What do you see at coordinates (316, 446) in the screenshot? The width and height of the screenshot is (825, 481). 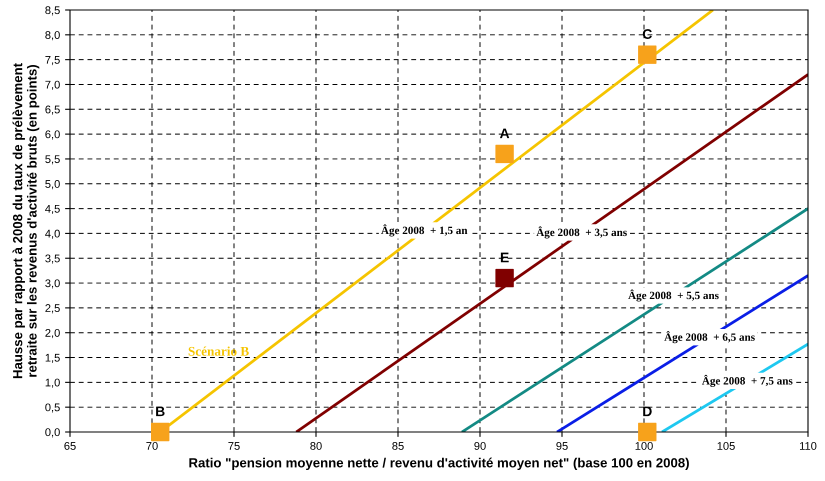 I see `x-tick-label: 80` at bounding box center [316, 446].